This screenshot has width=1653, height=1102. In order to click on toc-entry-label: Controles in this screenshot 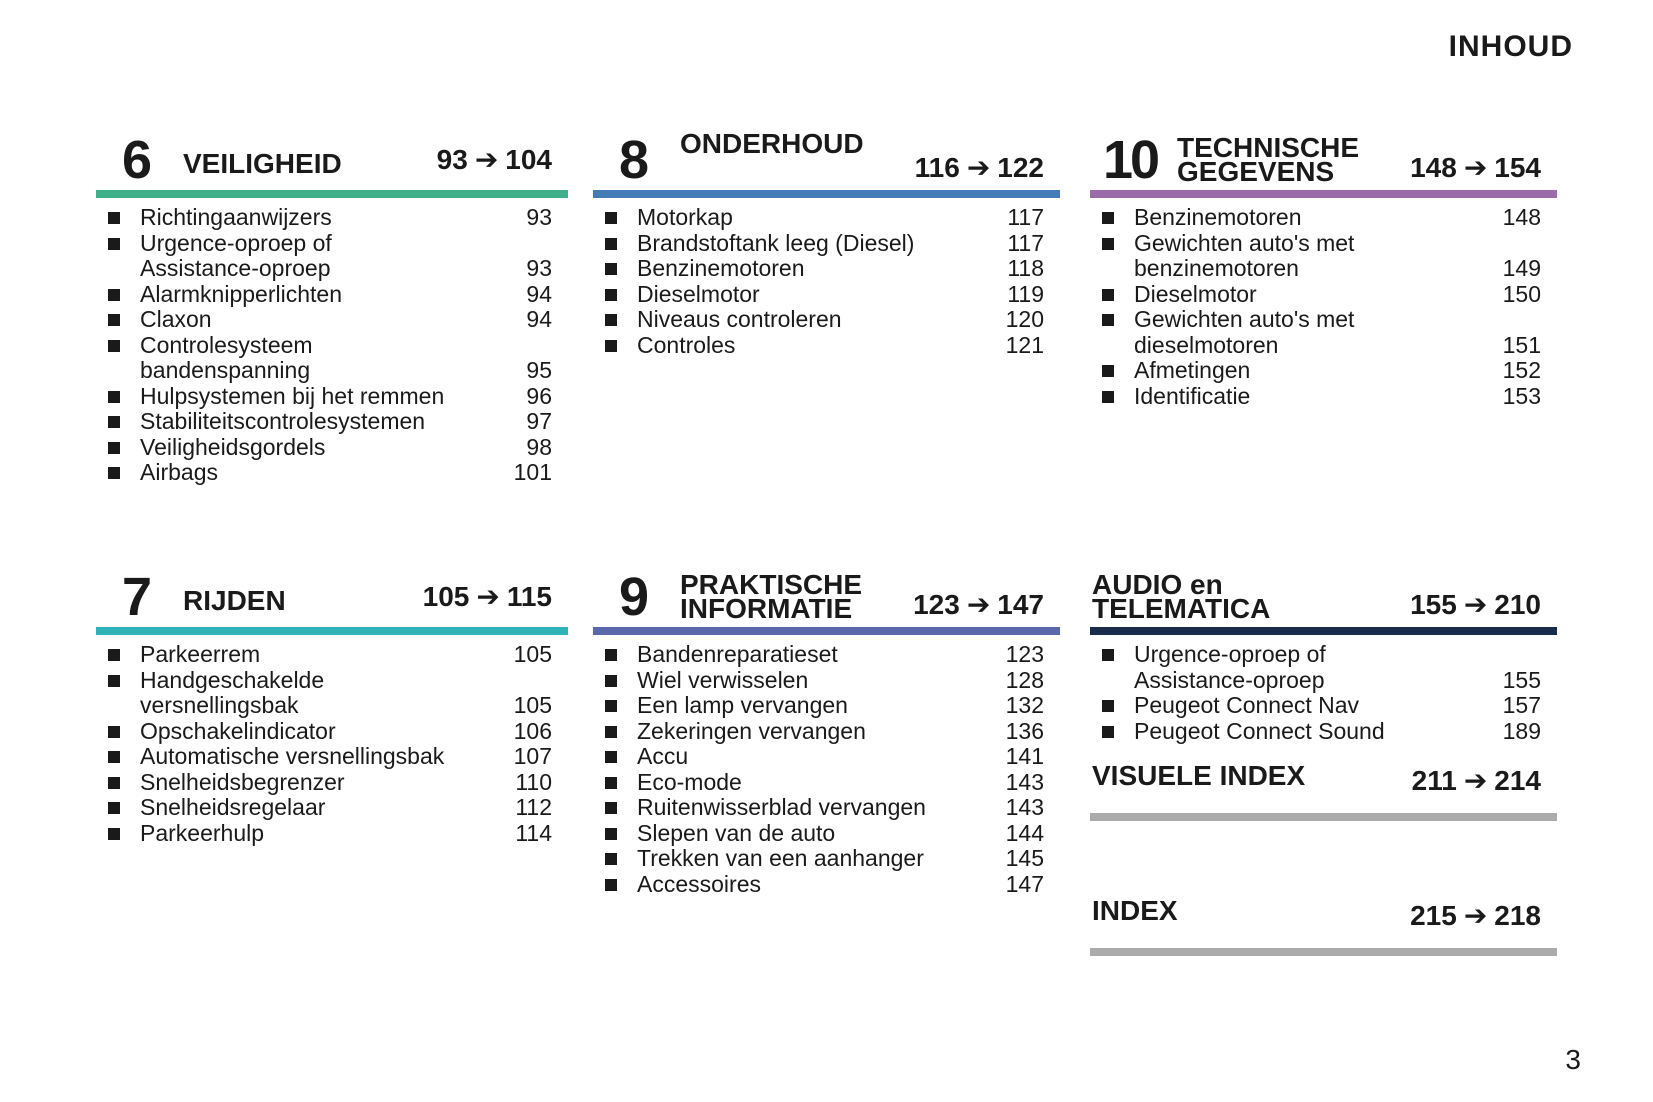, I will do `click(686, 344)`.